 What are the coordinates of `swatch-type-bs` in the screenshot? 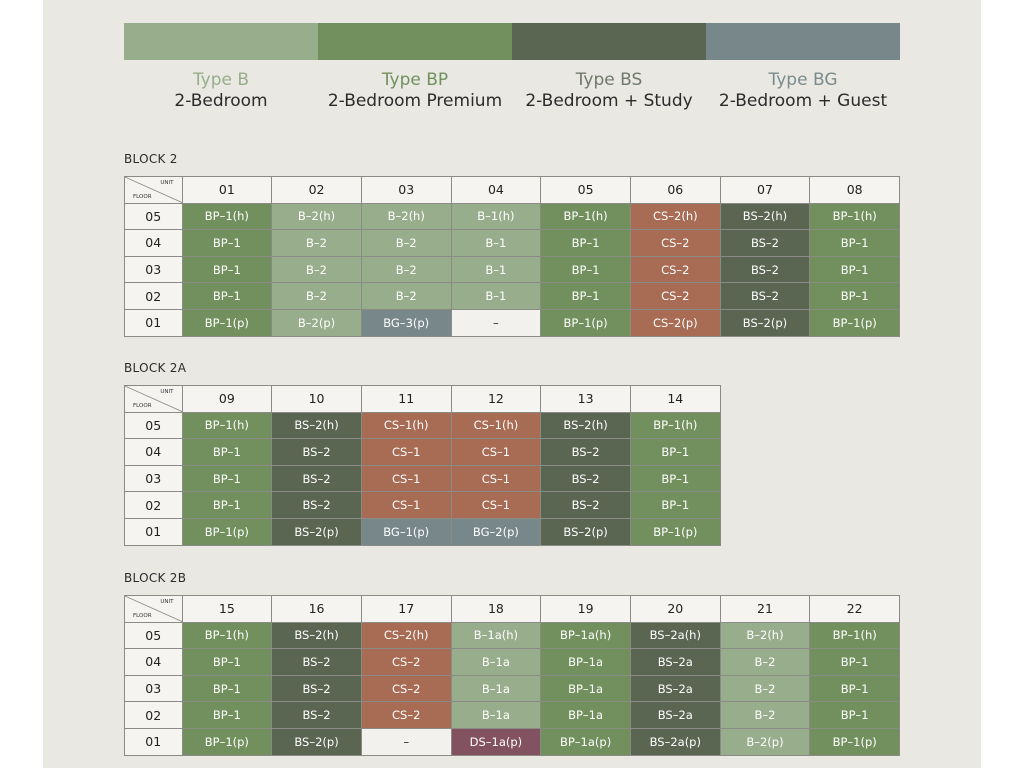 It's located at (609, 41).